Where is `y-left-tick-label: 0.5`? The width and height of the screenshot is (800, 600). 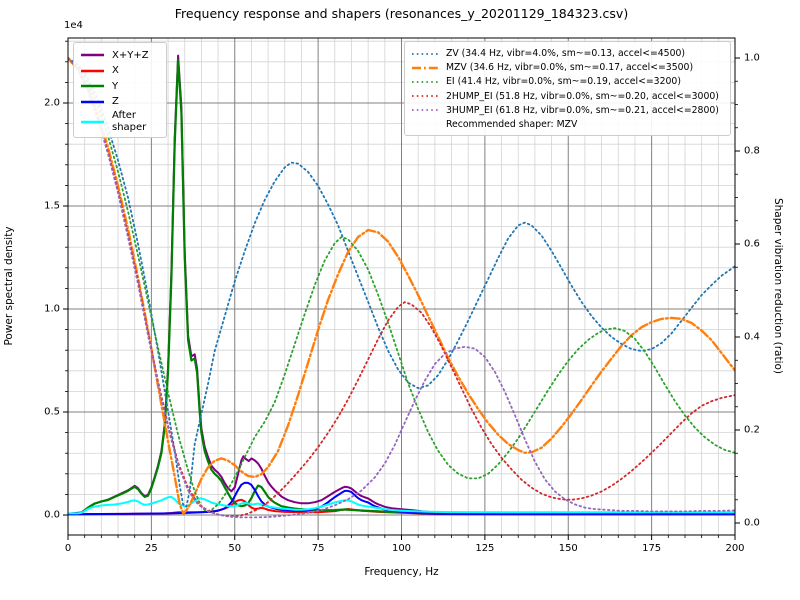 y-left-tick-label: 0.5 is located at coordinates (52, 412).